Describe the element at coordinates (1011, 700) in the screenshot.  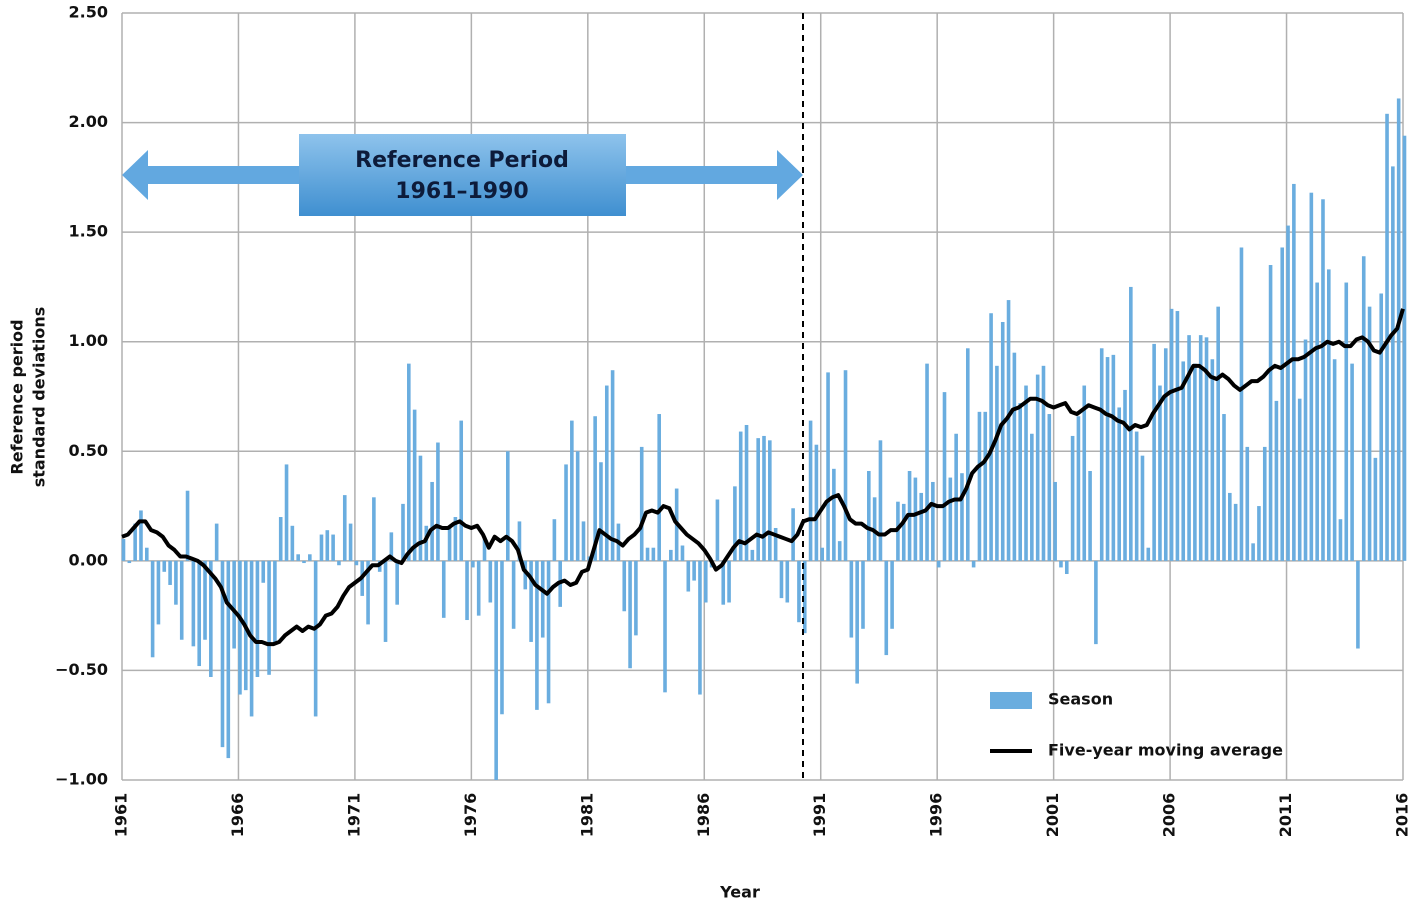
I see `legend-swatch` at that location.